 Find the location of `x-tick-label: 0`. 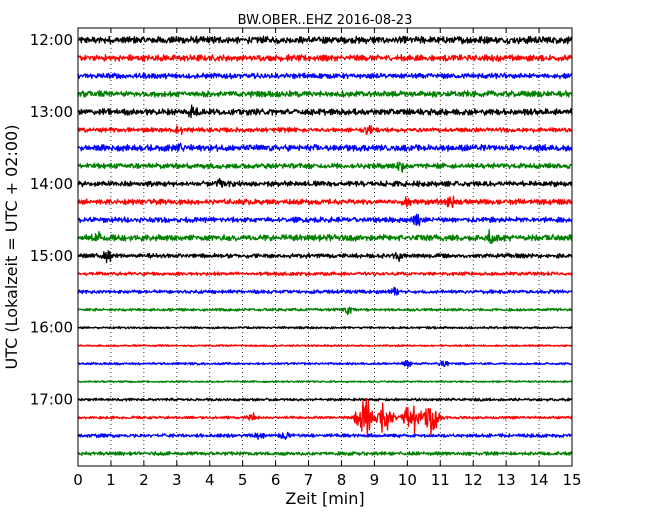

x-tick-label: 0 is located at coordinates (78, 480).